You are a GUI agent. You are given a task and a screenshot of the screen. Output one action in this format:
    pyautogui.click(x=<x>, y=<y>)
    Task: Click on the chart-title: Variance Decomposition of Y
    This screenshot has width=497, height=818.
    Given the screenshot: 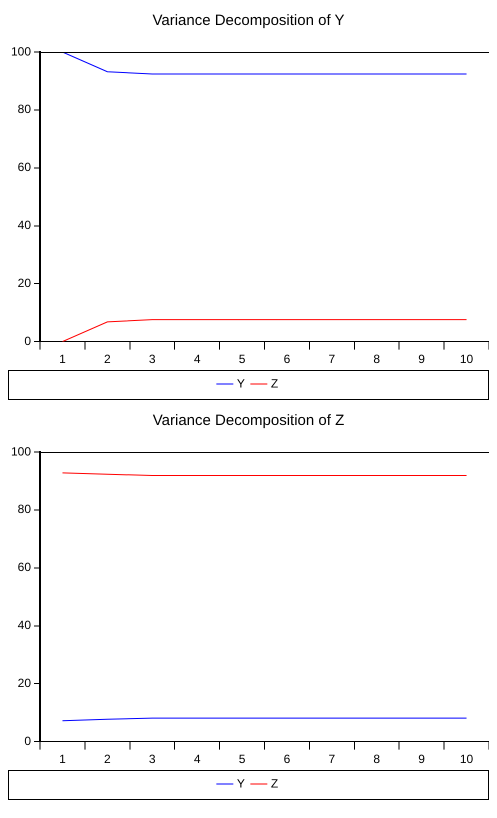 What is the action you would take?
    pyautogui.click(x=248, y=21)
    